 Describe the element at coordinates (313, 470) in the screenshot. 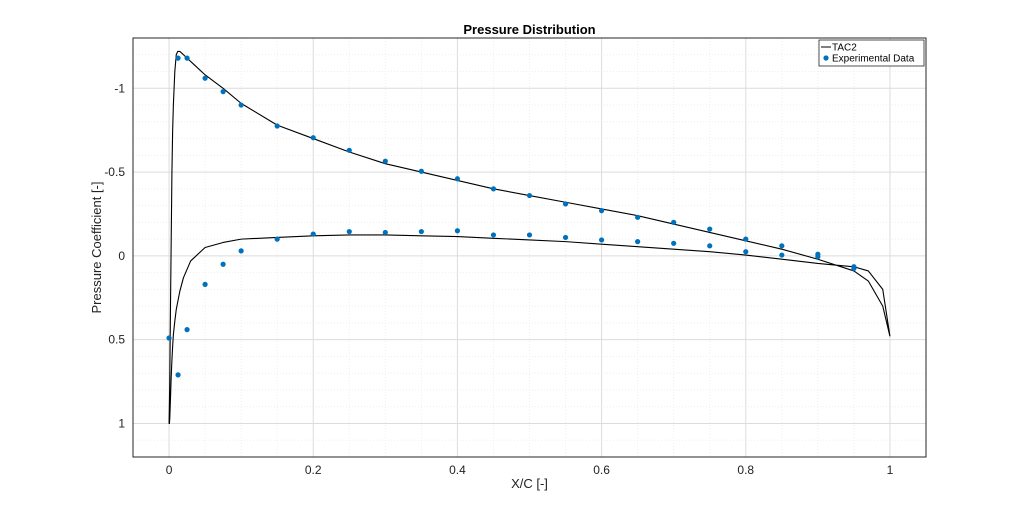

I see `x-tick-label: 0.2` at that location.